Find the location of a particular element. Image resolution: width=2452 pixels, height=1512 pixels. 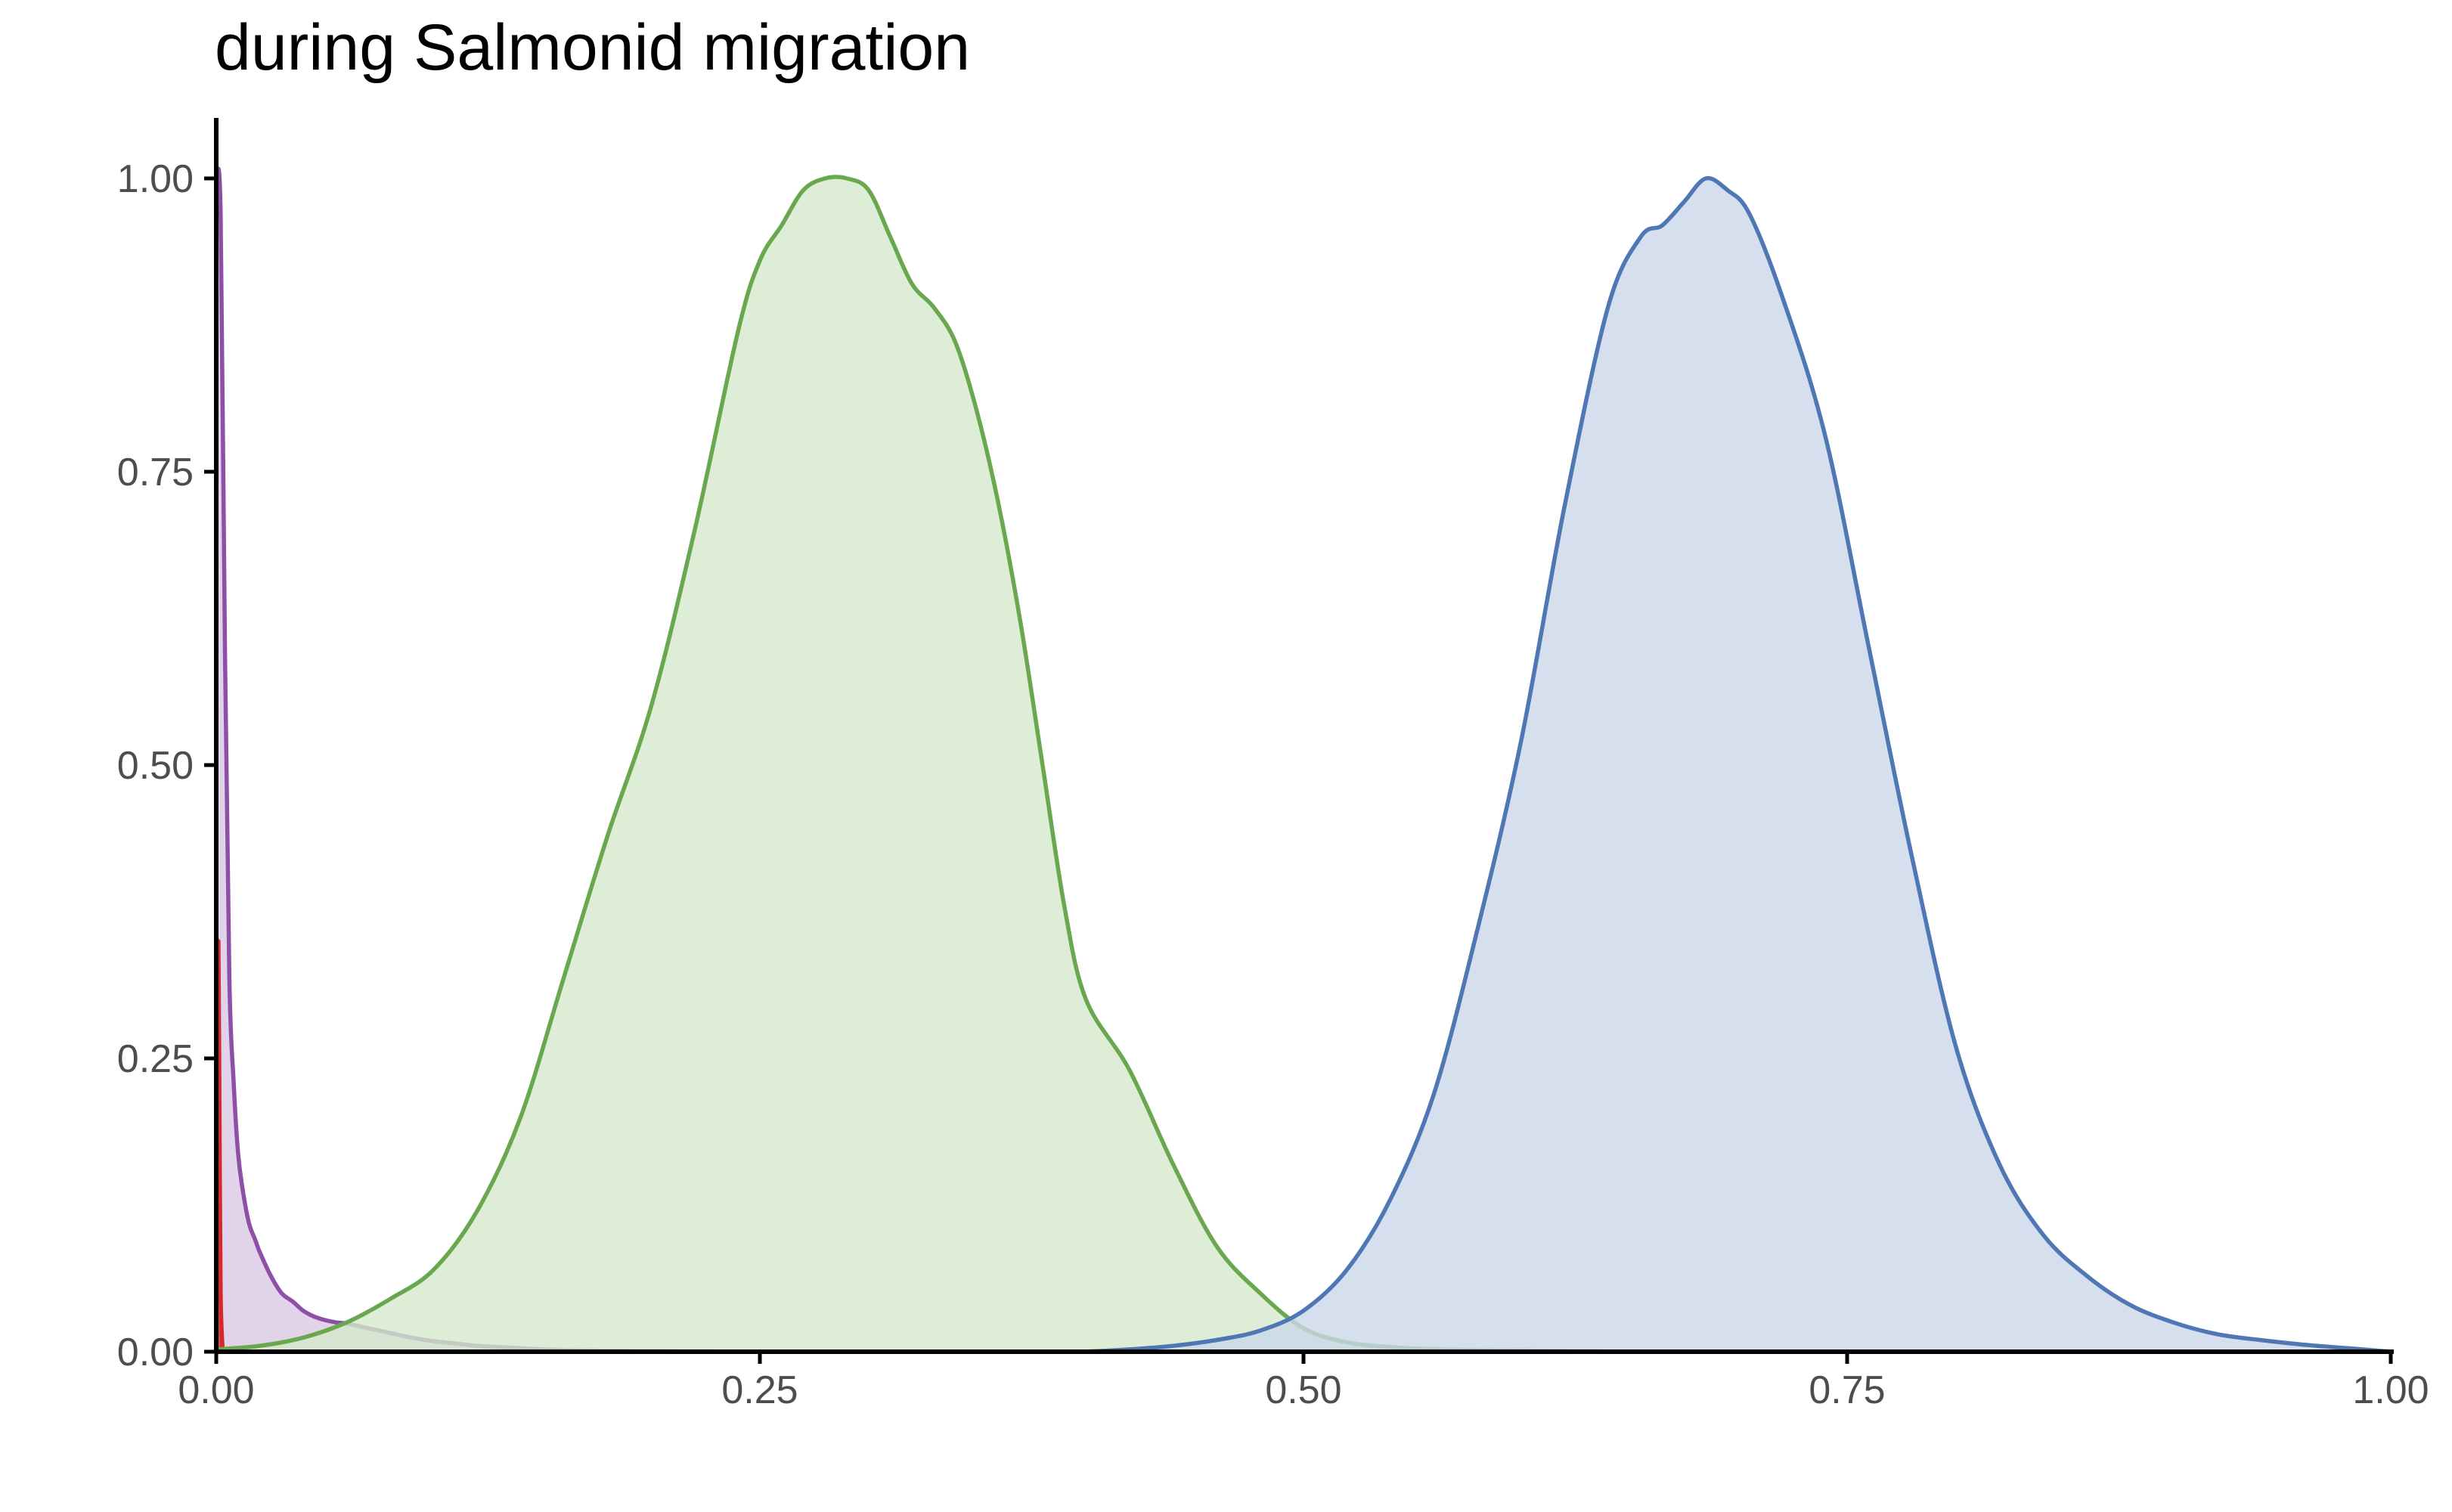

y-tick-label: 0.25 is located at coordinates (155, 1059).